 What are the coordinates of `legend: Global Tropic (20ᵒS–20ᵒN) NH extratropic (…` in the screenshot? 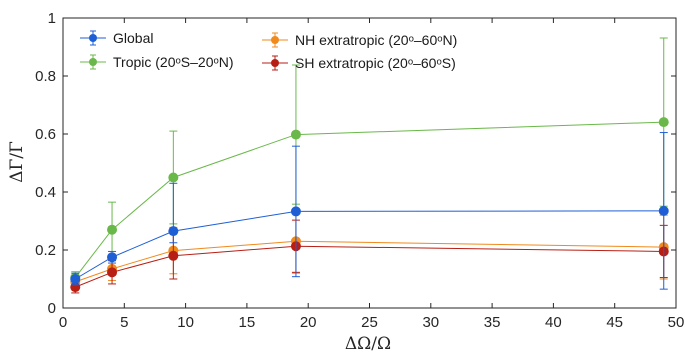 It's located at (268, 50).